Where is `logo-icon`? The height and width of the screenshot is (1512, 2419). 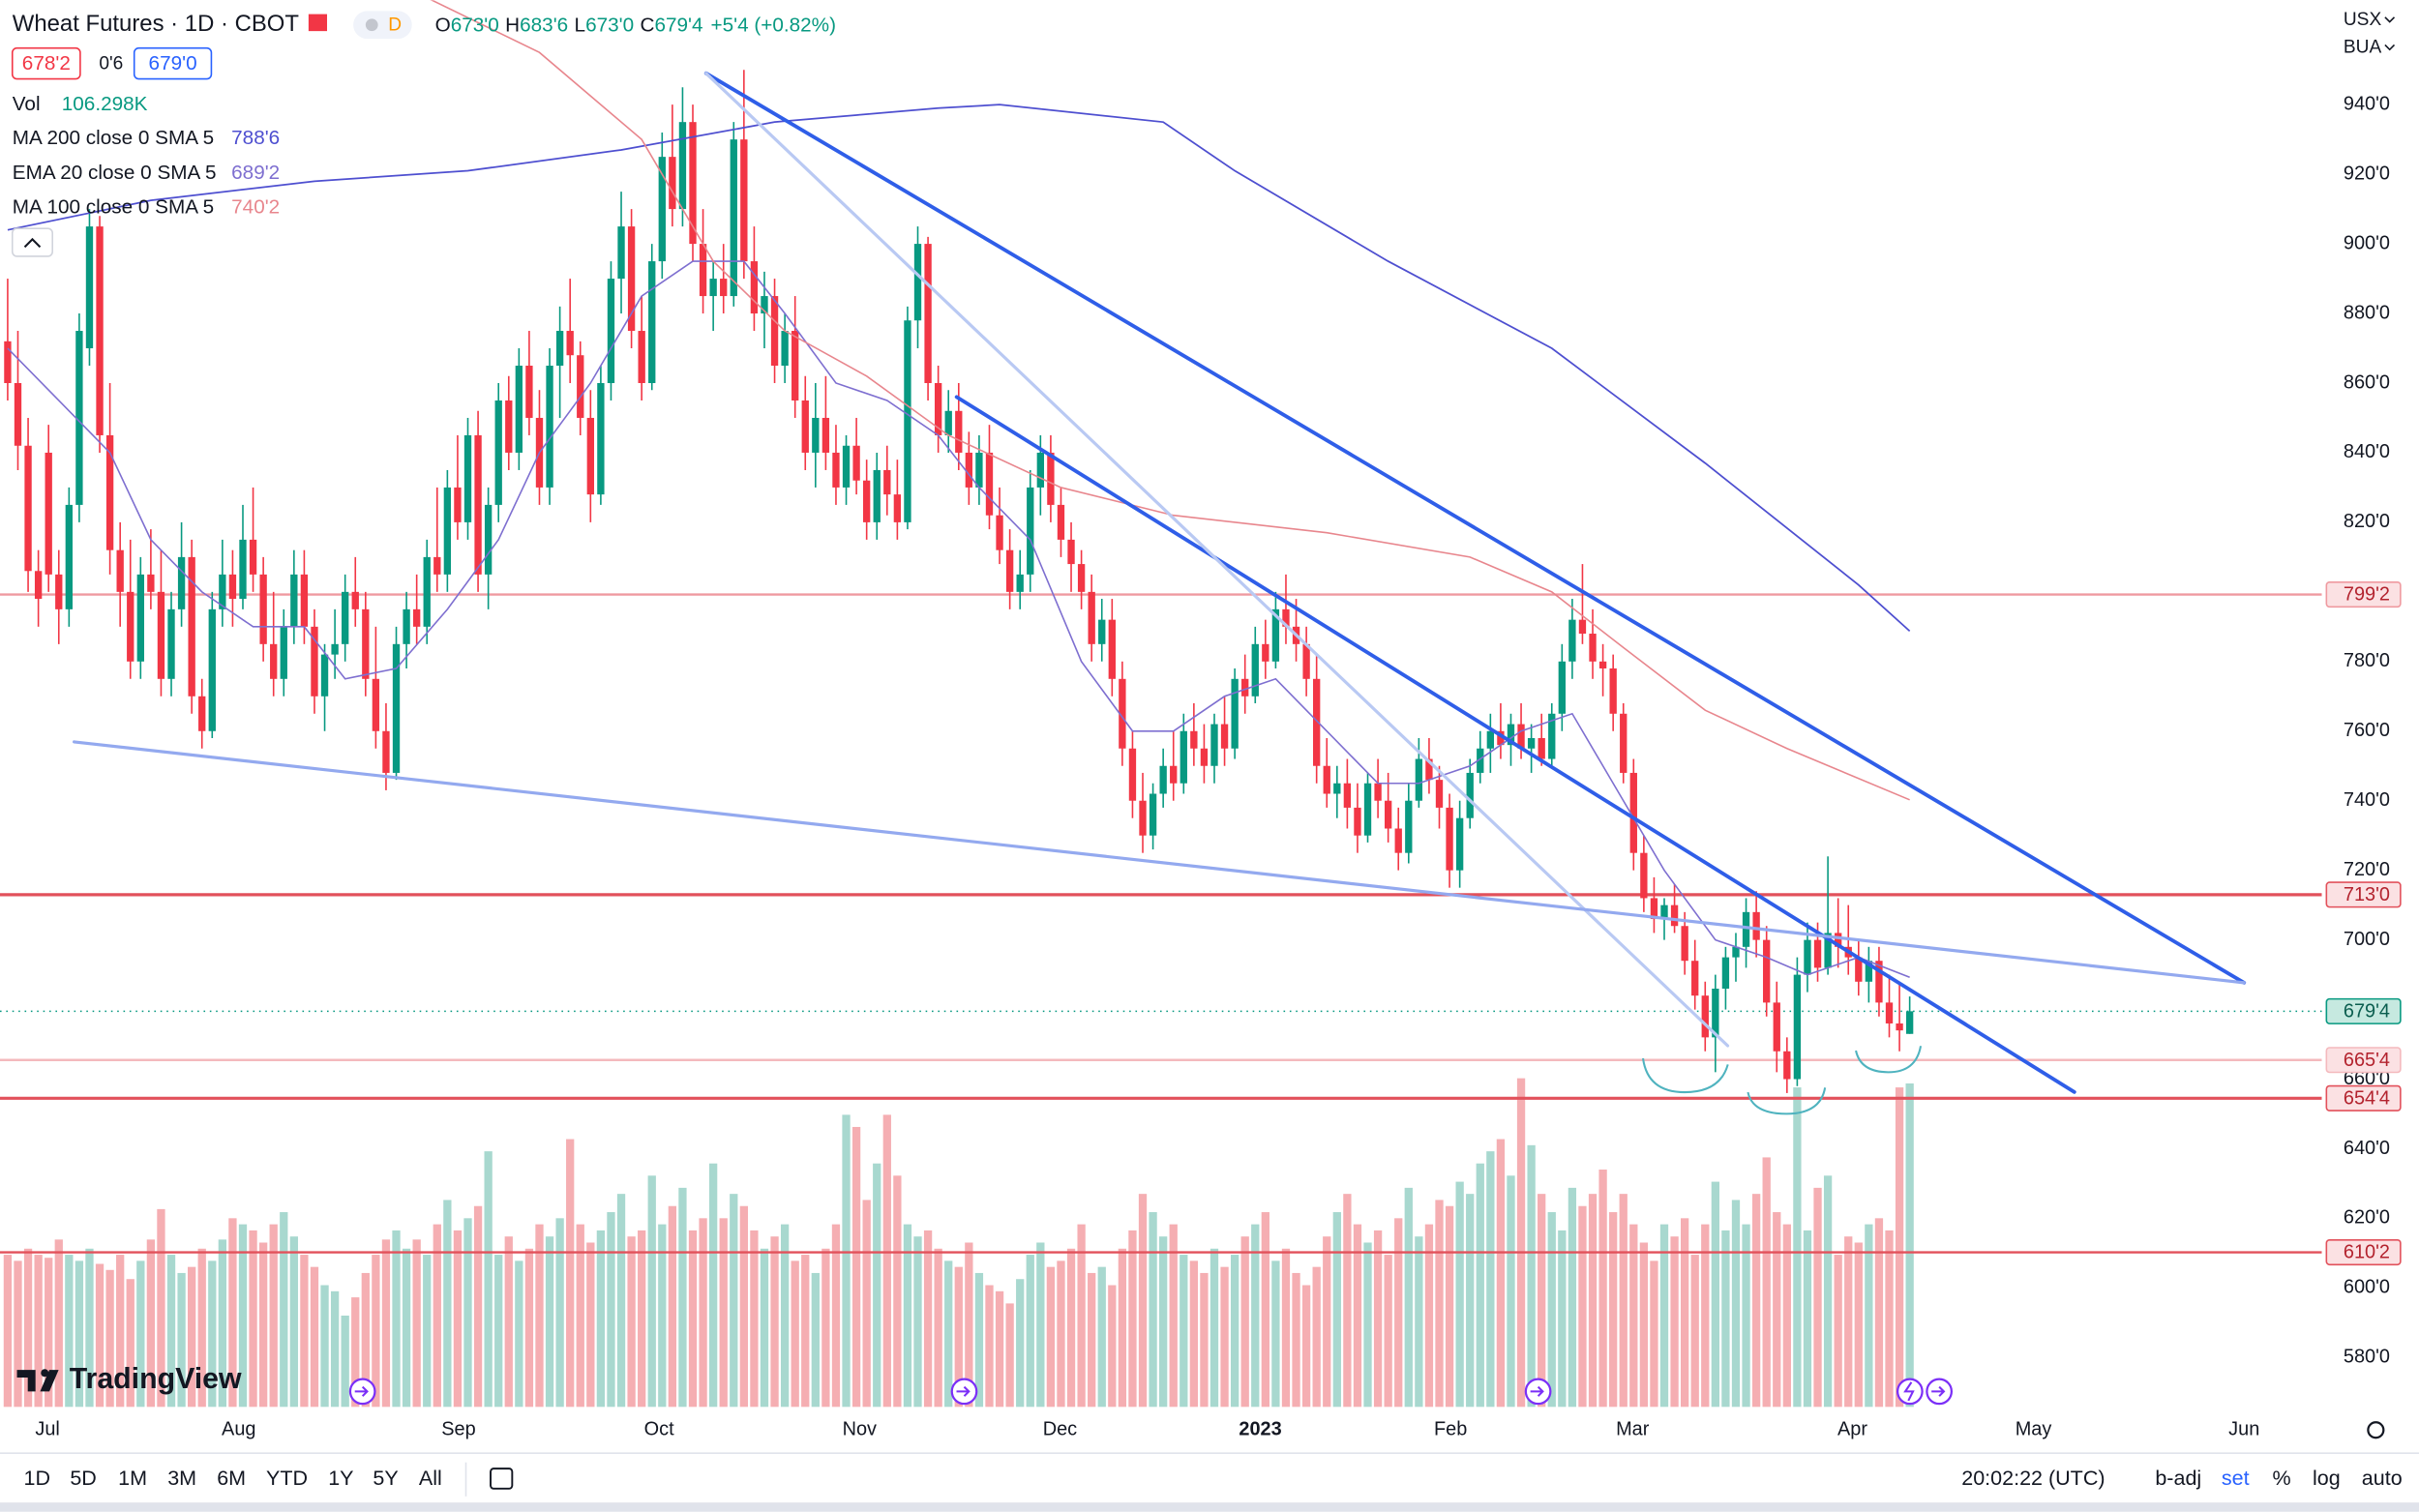 logo-icon is located at coordinates (38, 1381).